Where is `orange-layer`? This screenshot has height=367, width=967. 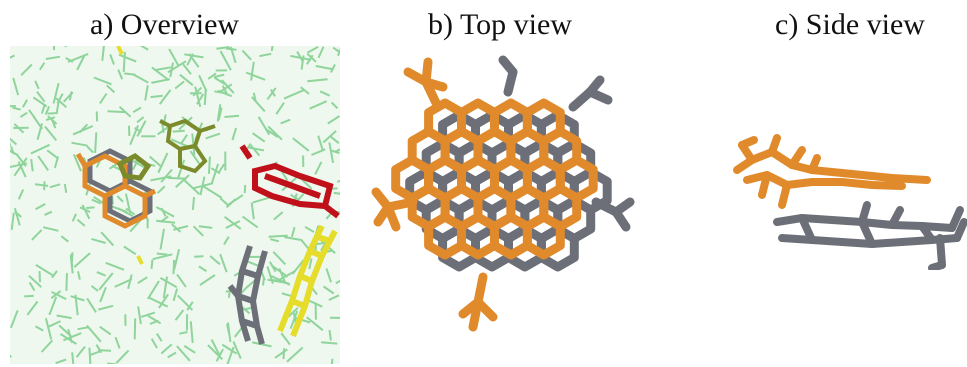
orange-layer is located at coordinates (494, 179).